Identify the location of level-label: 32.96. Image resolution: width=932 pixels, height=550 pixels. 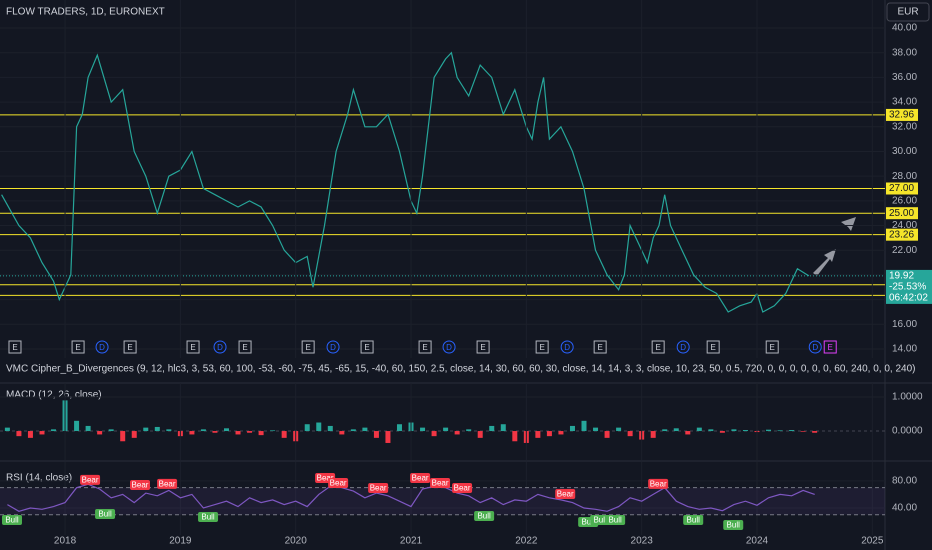
(901, 115).